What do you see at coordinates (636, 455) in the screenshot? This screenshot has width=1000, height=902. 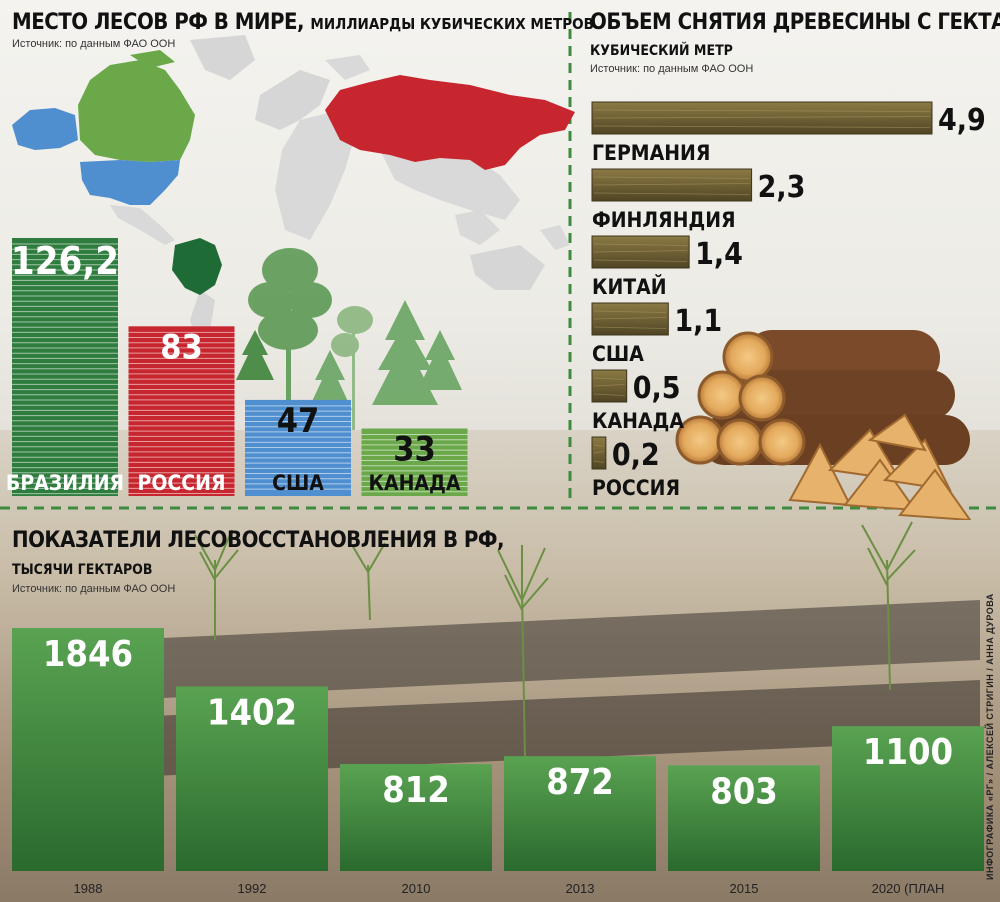 I see `harvest-value-label: 0,2` at bounding box center [636, 455].